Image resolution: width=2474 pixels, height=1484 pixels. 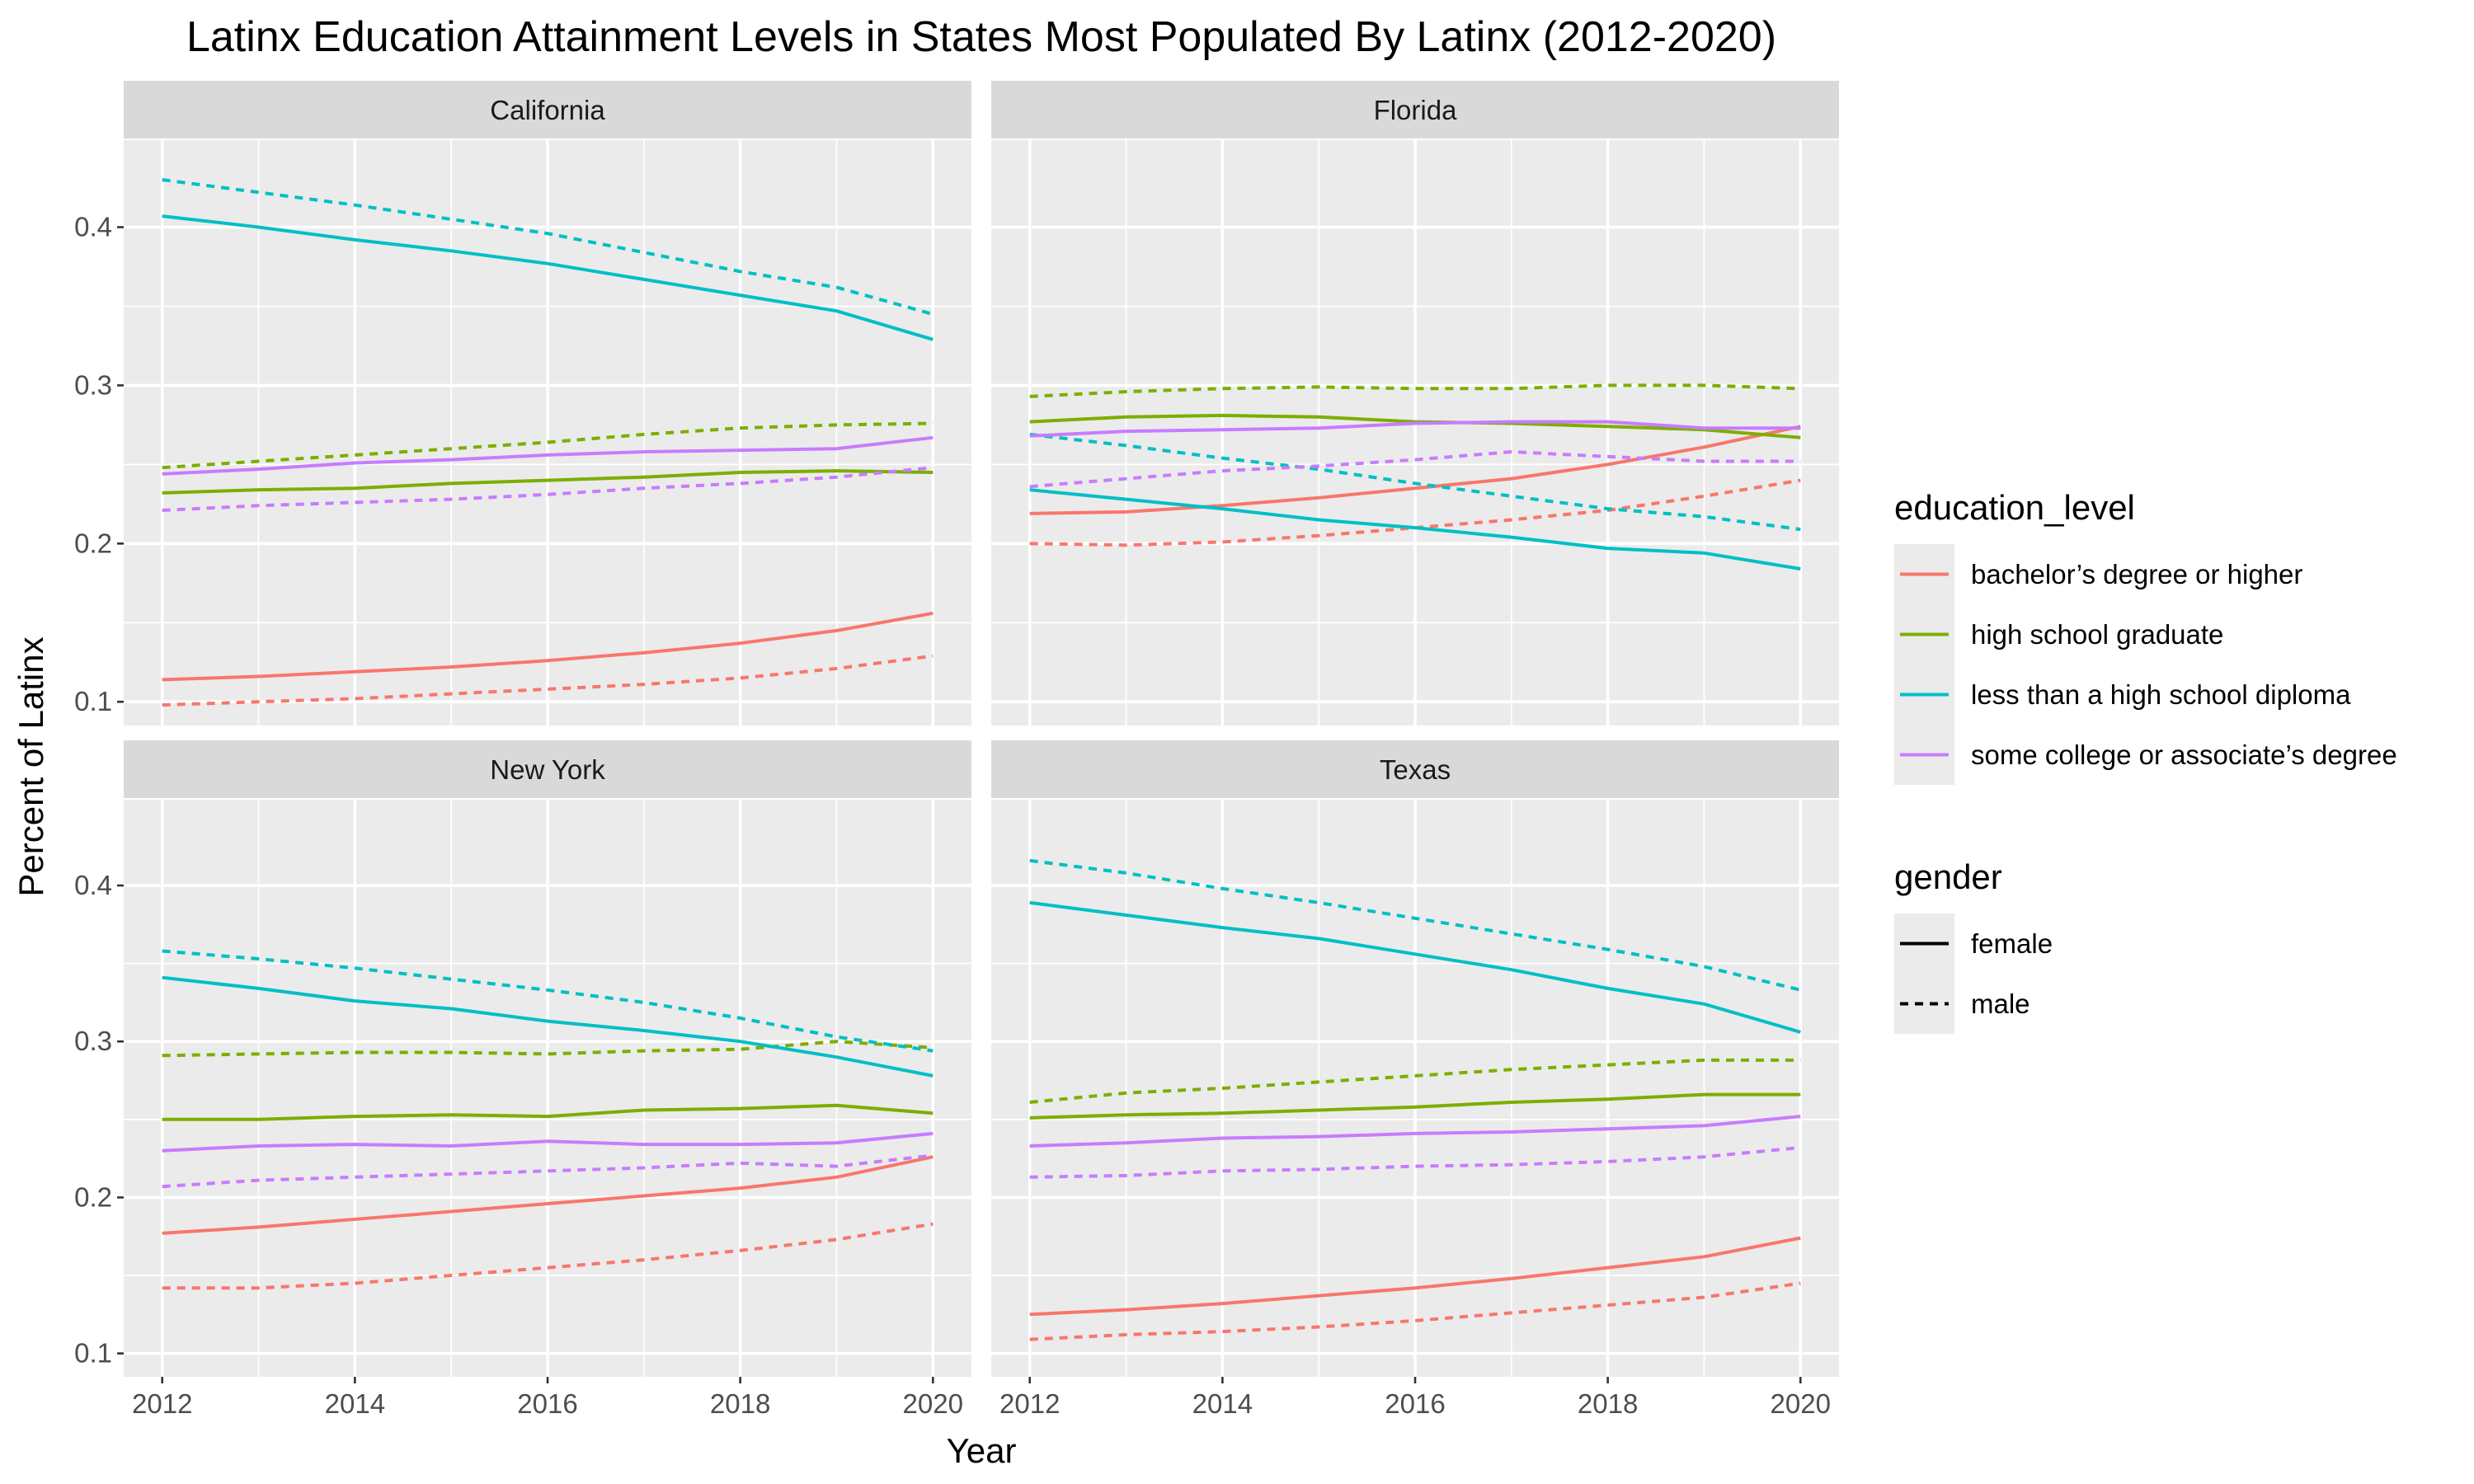 I want to click on series-line-new-york-bachelor-s-degree-or-higher-female, so click(x=548, y=1195).